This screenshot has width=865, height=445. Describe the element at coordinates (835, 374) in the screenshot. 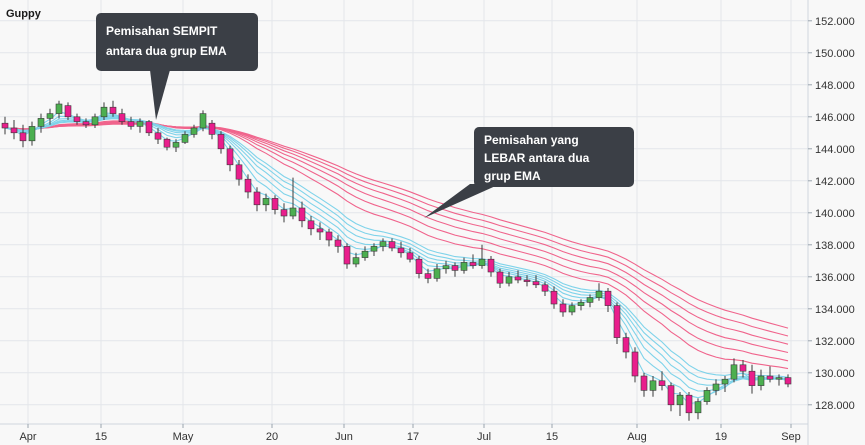

I see `y-tick-label: 130.000` at that location.